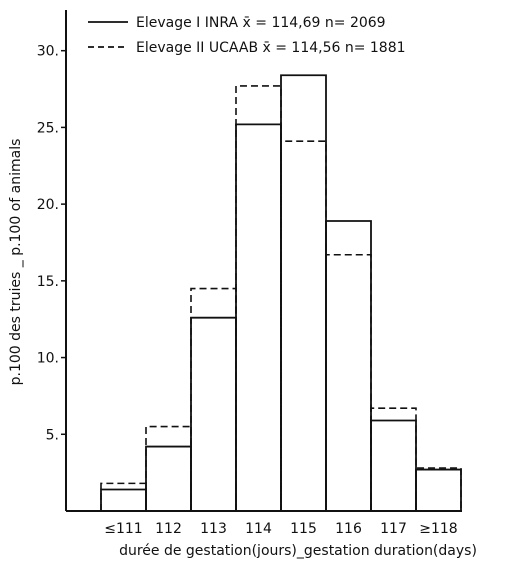  I want to click on bar-series-2-≤111, so click(123, 496).